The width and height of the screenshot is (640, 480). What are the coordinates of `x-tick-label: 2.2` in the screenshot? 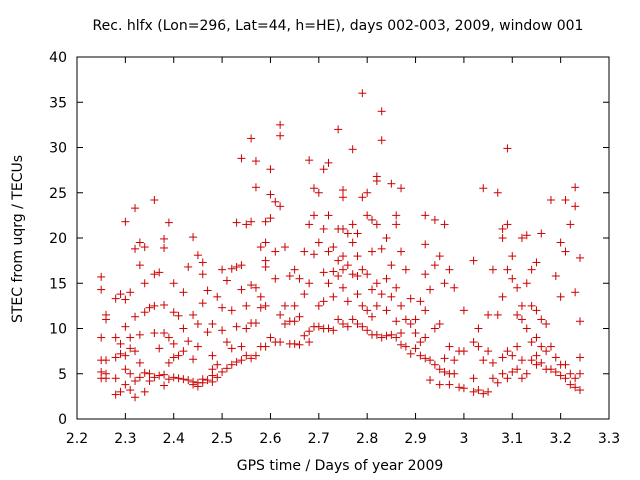 It's located at (77, 439).